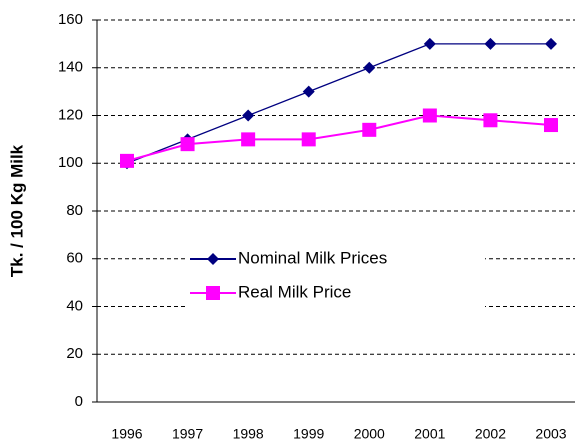 The width and height of the screenshot is (579, 446). I want to click on x-tick-label: 2000, so click(369, 434).